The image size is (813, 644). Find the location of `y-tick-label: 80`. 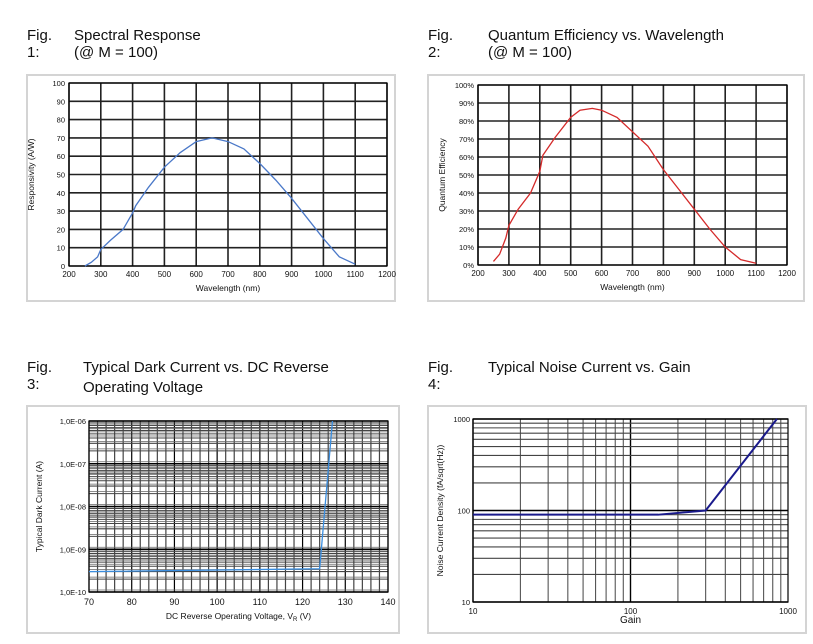

y-tick-label: 80 is located at coordinates (61, 120).